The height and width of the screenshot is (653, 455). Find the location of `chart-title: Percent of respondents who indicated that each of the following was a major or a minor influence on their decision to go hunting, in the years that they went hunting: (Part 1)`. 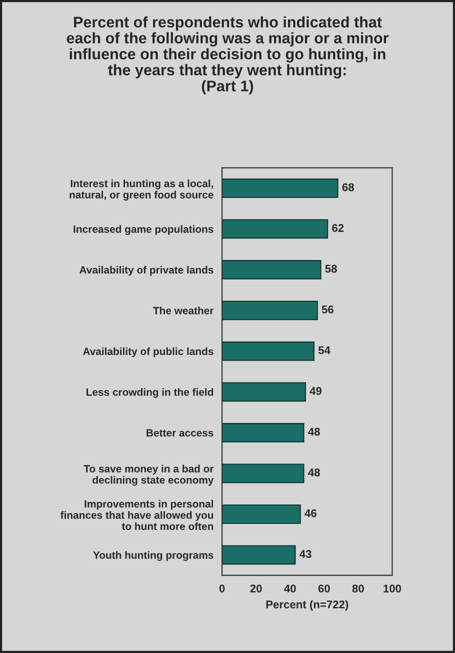

chart-title: Percent of respondents who indicated that each of the following was a major or a minor influence on their decision to go hunting, in the years that they went hunting: (Part 1) is located at coordinates (227, 55).